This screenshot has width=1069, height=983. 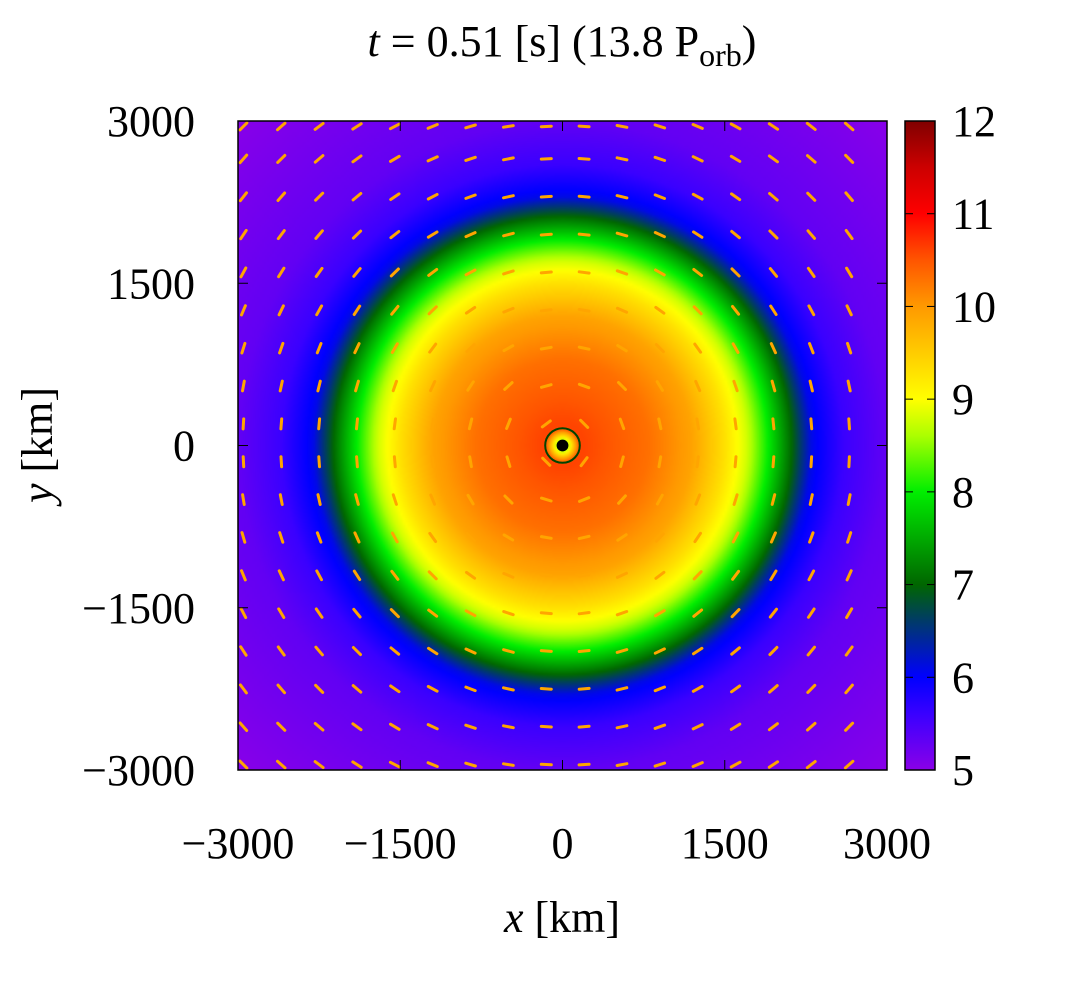 I want to click on colorbar-tick-label: 9, so click(x=963, y=399).